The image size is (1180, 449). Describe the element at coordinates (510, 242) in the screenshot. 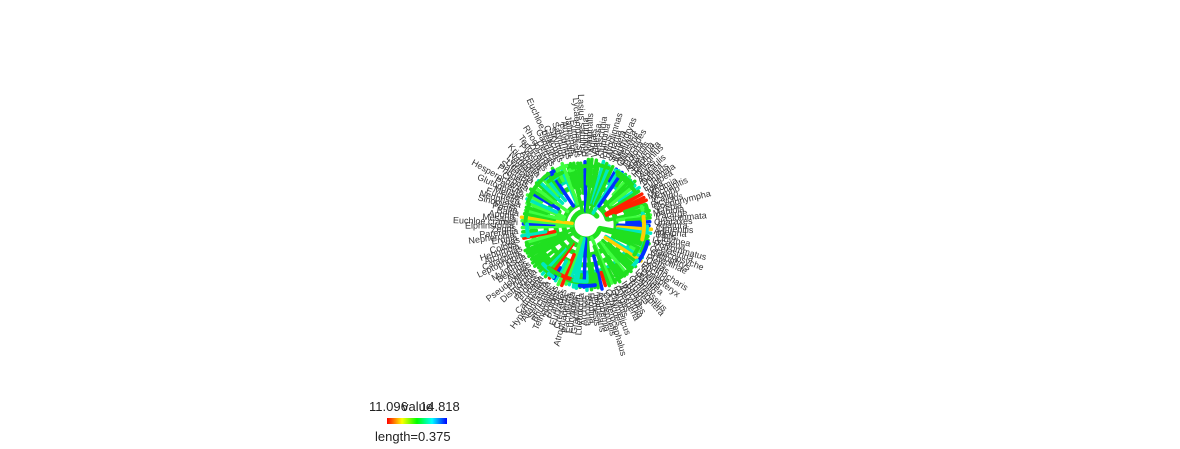

I see `tip-label: Ixias` at that location.